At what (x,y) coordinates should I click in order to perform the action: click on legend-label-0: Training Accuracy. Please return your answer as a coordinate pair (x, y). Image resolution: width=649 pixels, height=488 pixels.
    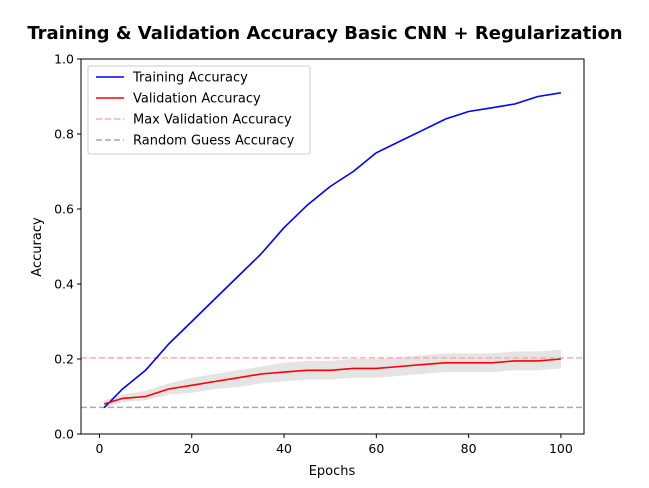
    Looking at the image, I should click on (190, 78).